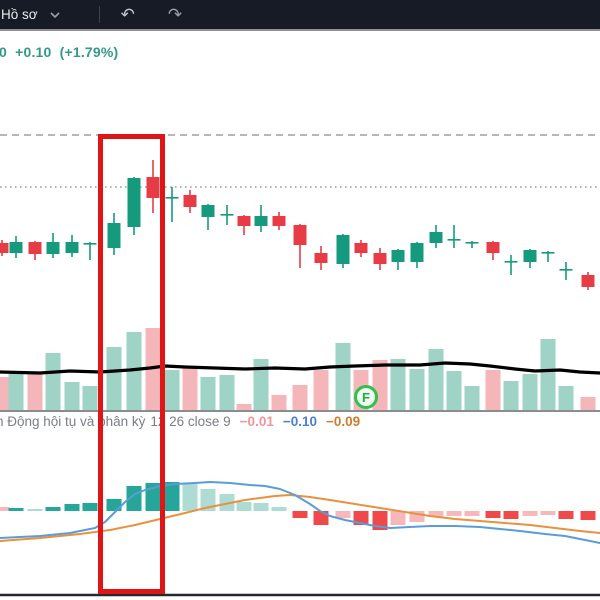  Describe the element at coordinates (3, 52) in the screenshot. I see `last-price-partial: 70` at that location.